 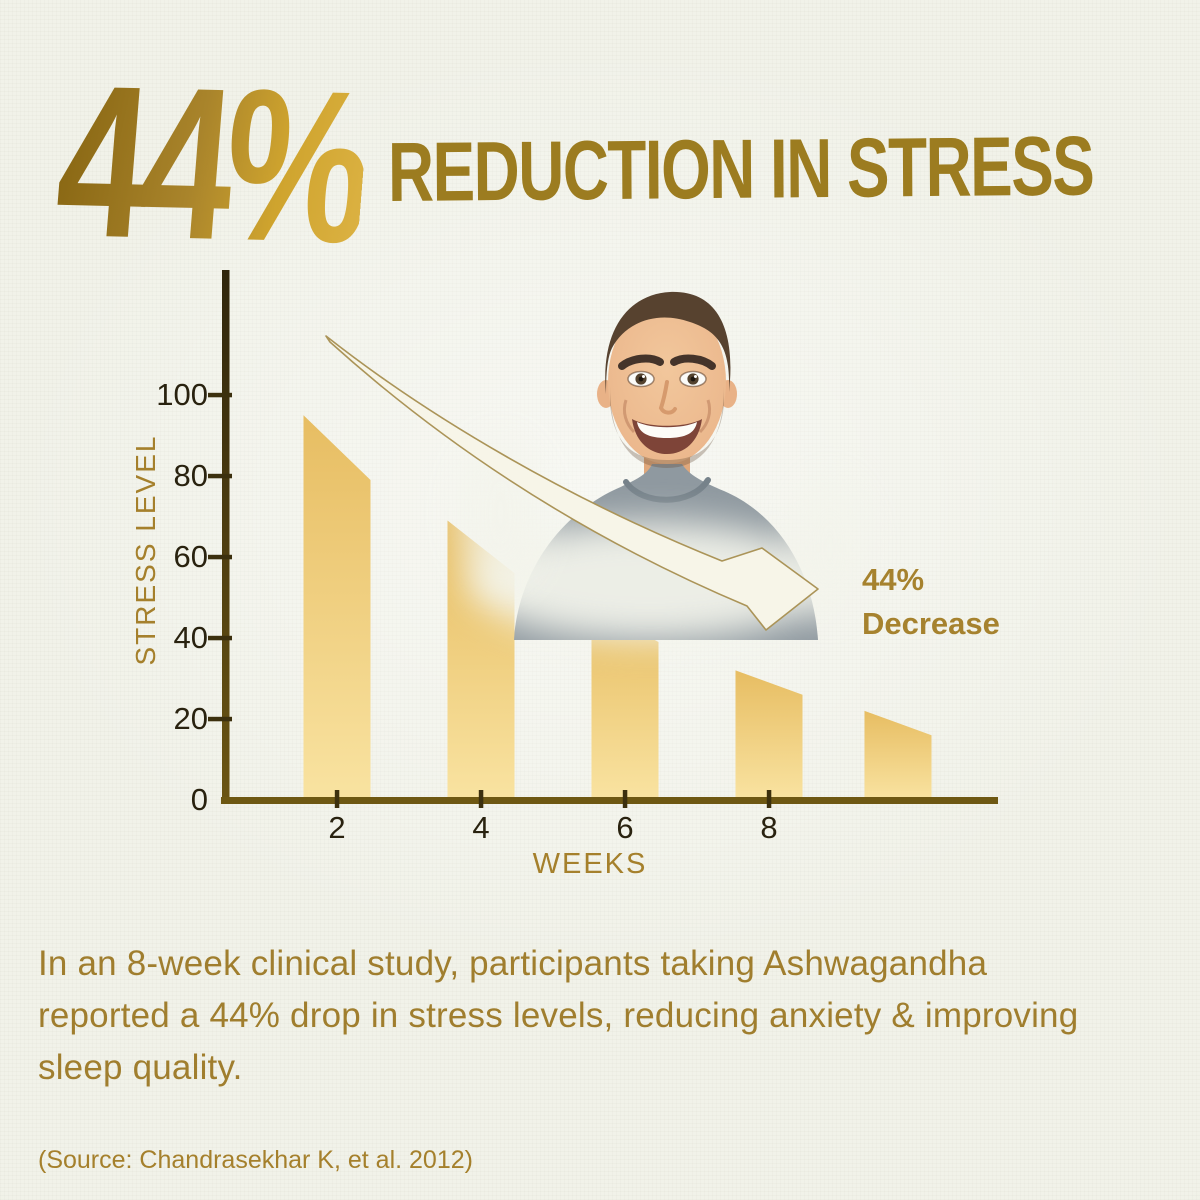 What do you see at coordinates (572, 483) in the screenshot?
I see `arrow-ribbon` at bounding box center [572, 483].